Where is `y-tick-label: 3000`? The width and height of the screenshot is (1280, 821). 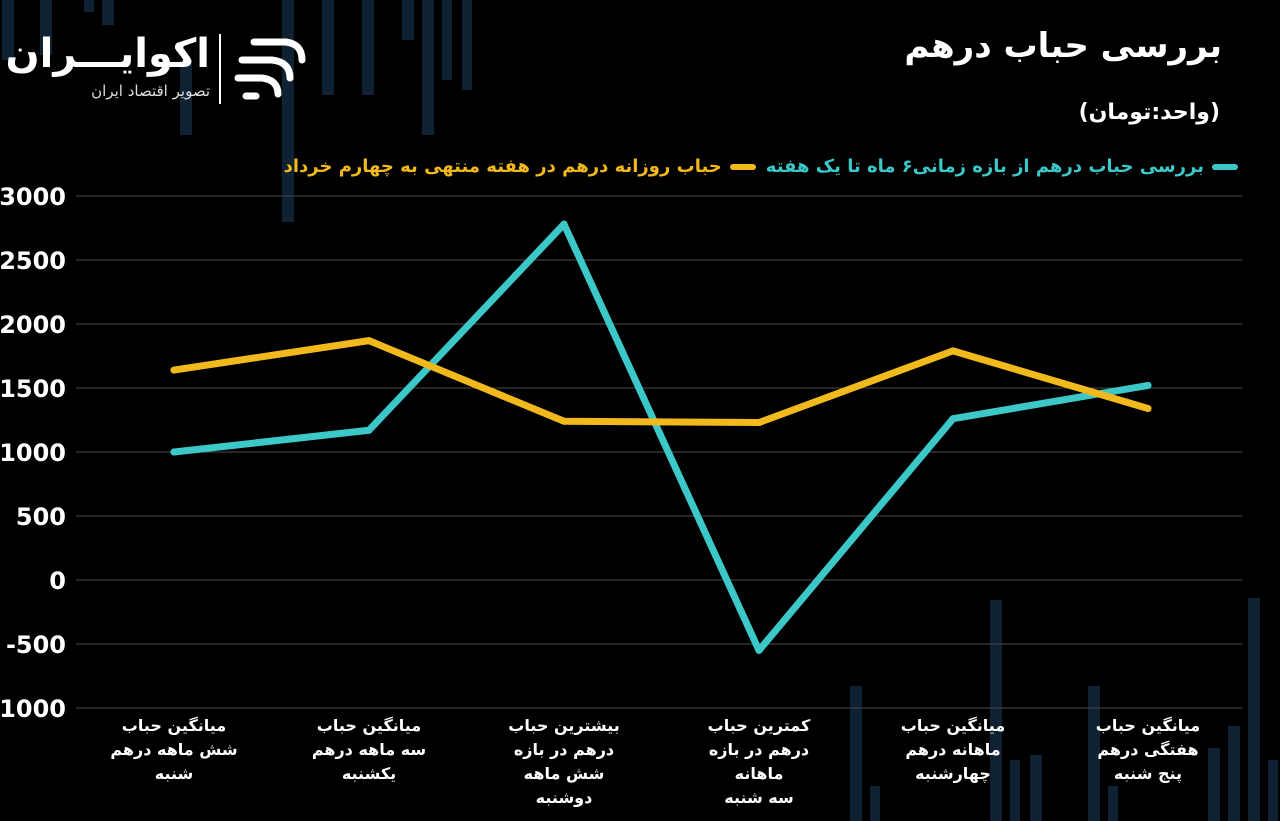 y-tick-label: 3000 is located at coordinates (33, 197).